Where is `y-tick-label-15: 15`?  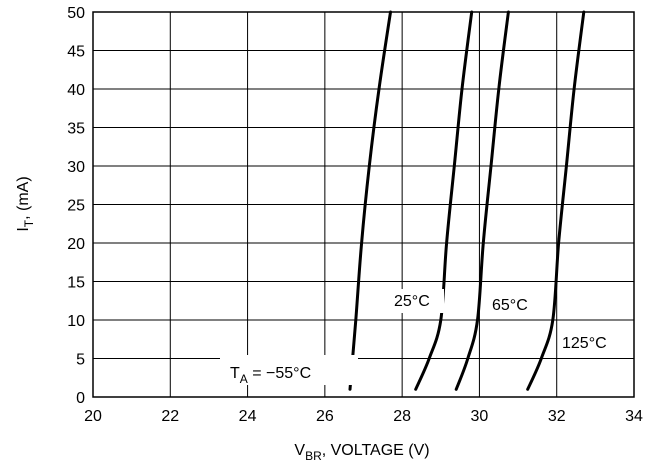 y-tick-label-15: 15 is located at coordinates (76, 283).